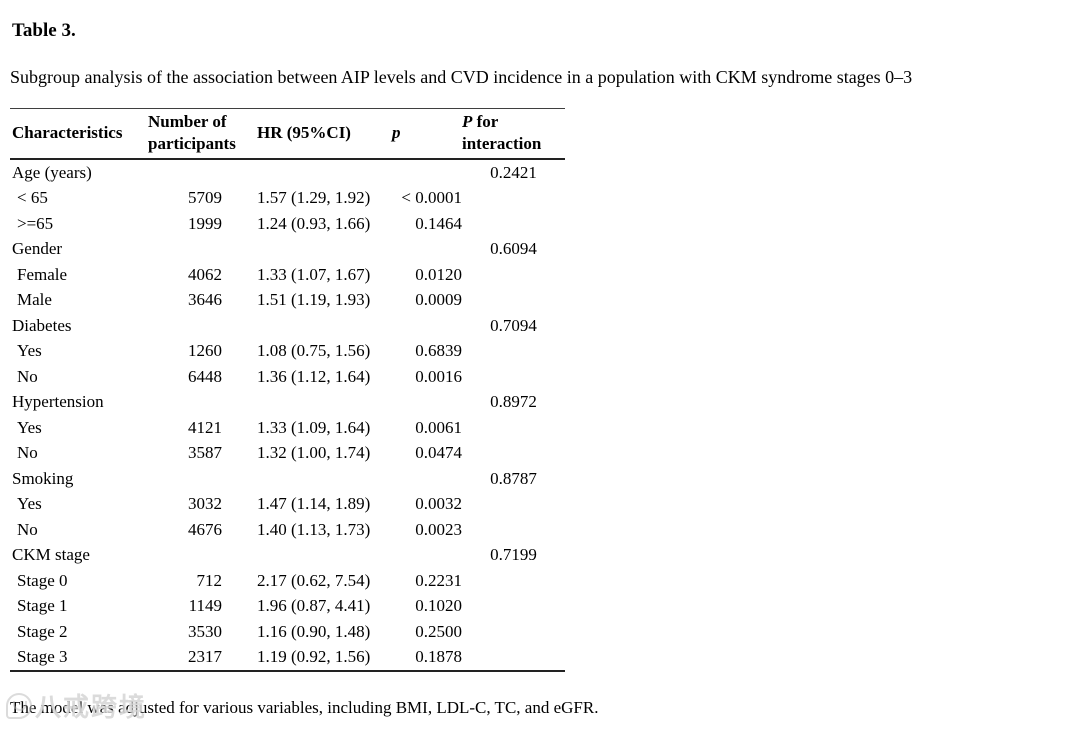  Describe the element at coordinates (44, 30) in the screenshot. I see `table-title: Table 3.` at that location.